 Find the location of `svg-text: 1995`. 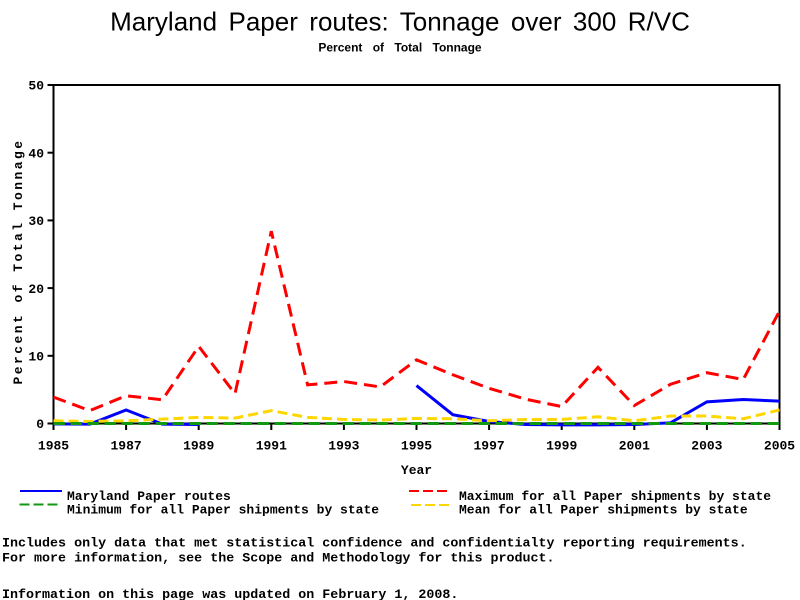

svg-text: 1995 is located at coordinates (416, 446).